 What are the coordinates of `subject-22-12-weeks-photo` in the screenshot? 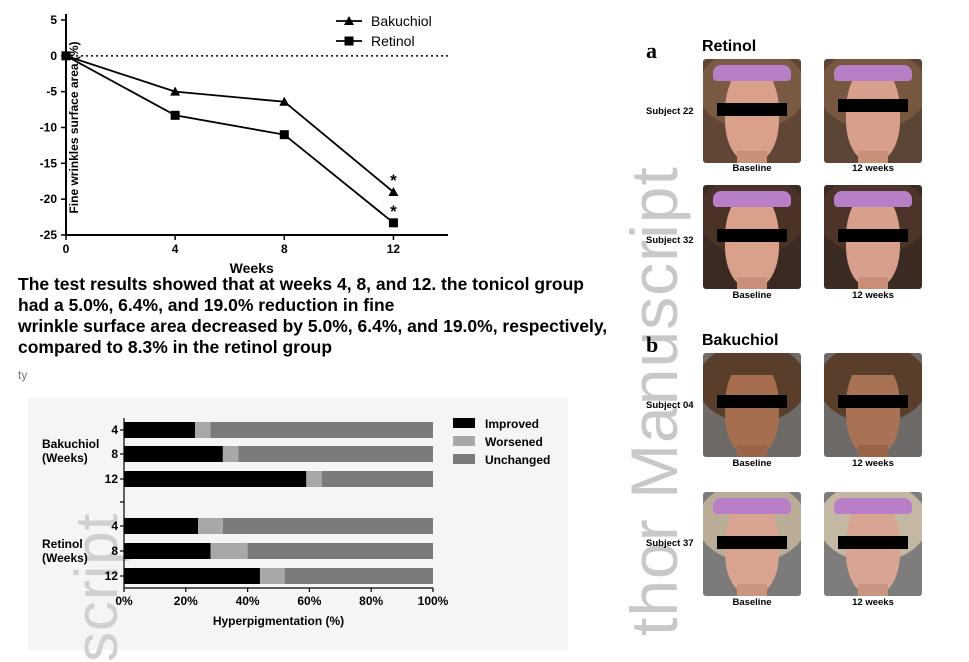 It's located at (873, 111).